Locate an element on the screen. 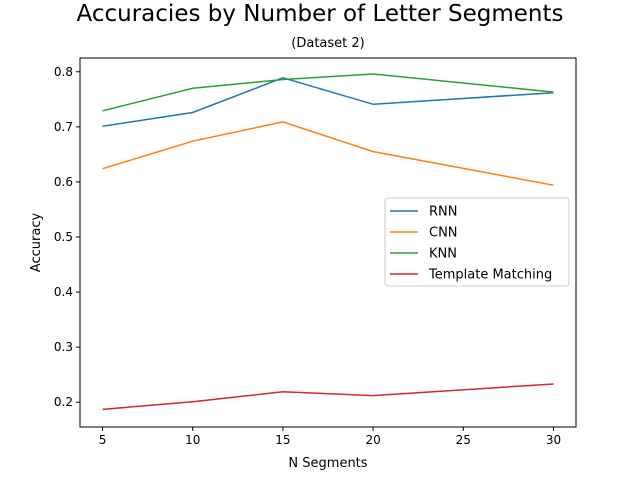 This screenshot has width=640, height=480. legend-box is located at coordinates (477, 242).